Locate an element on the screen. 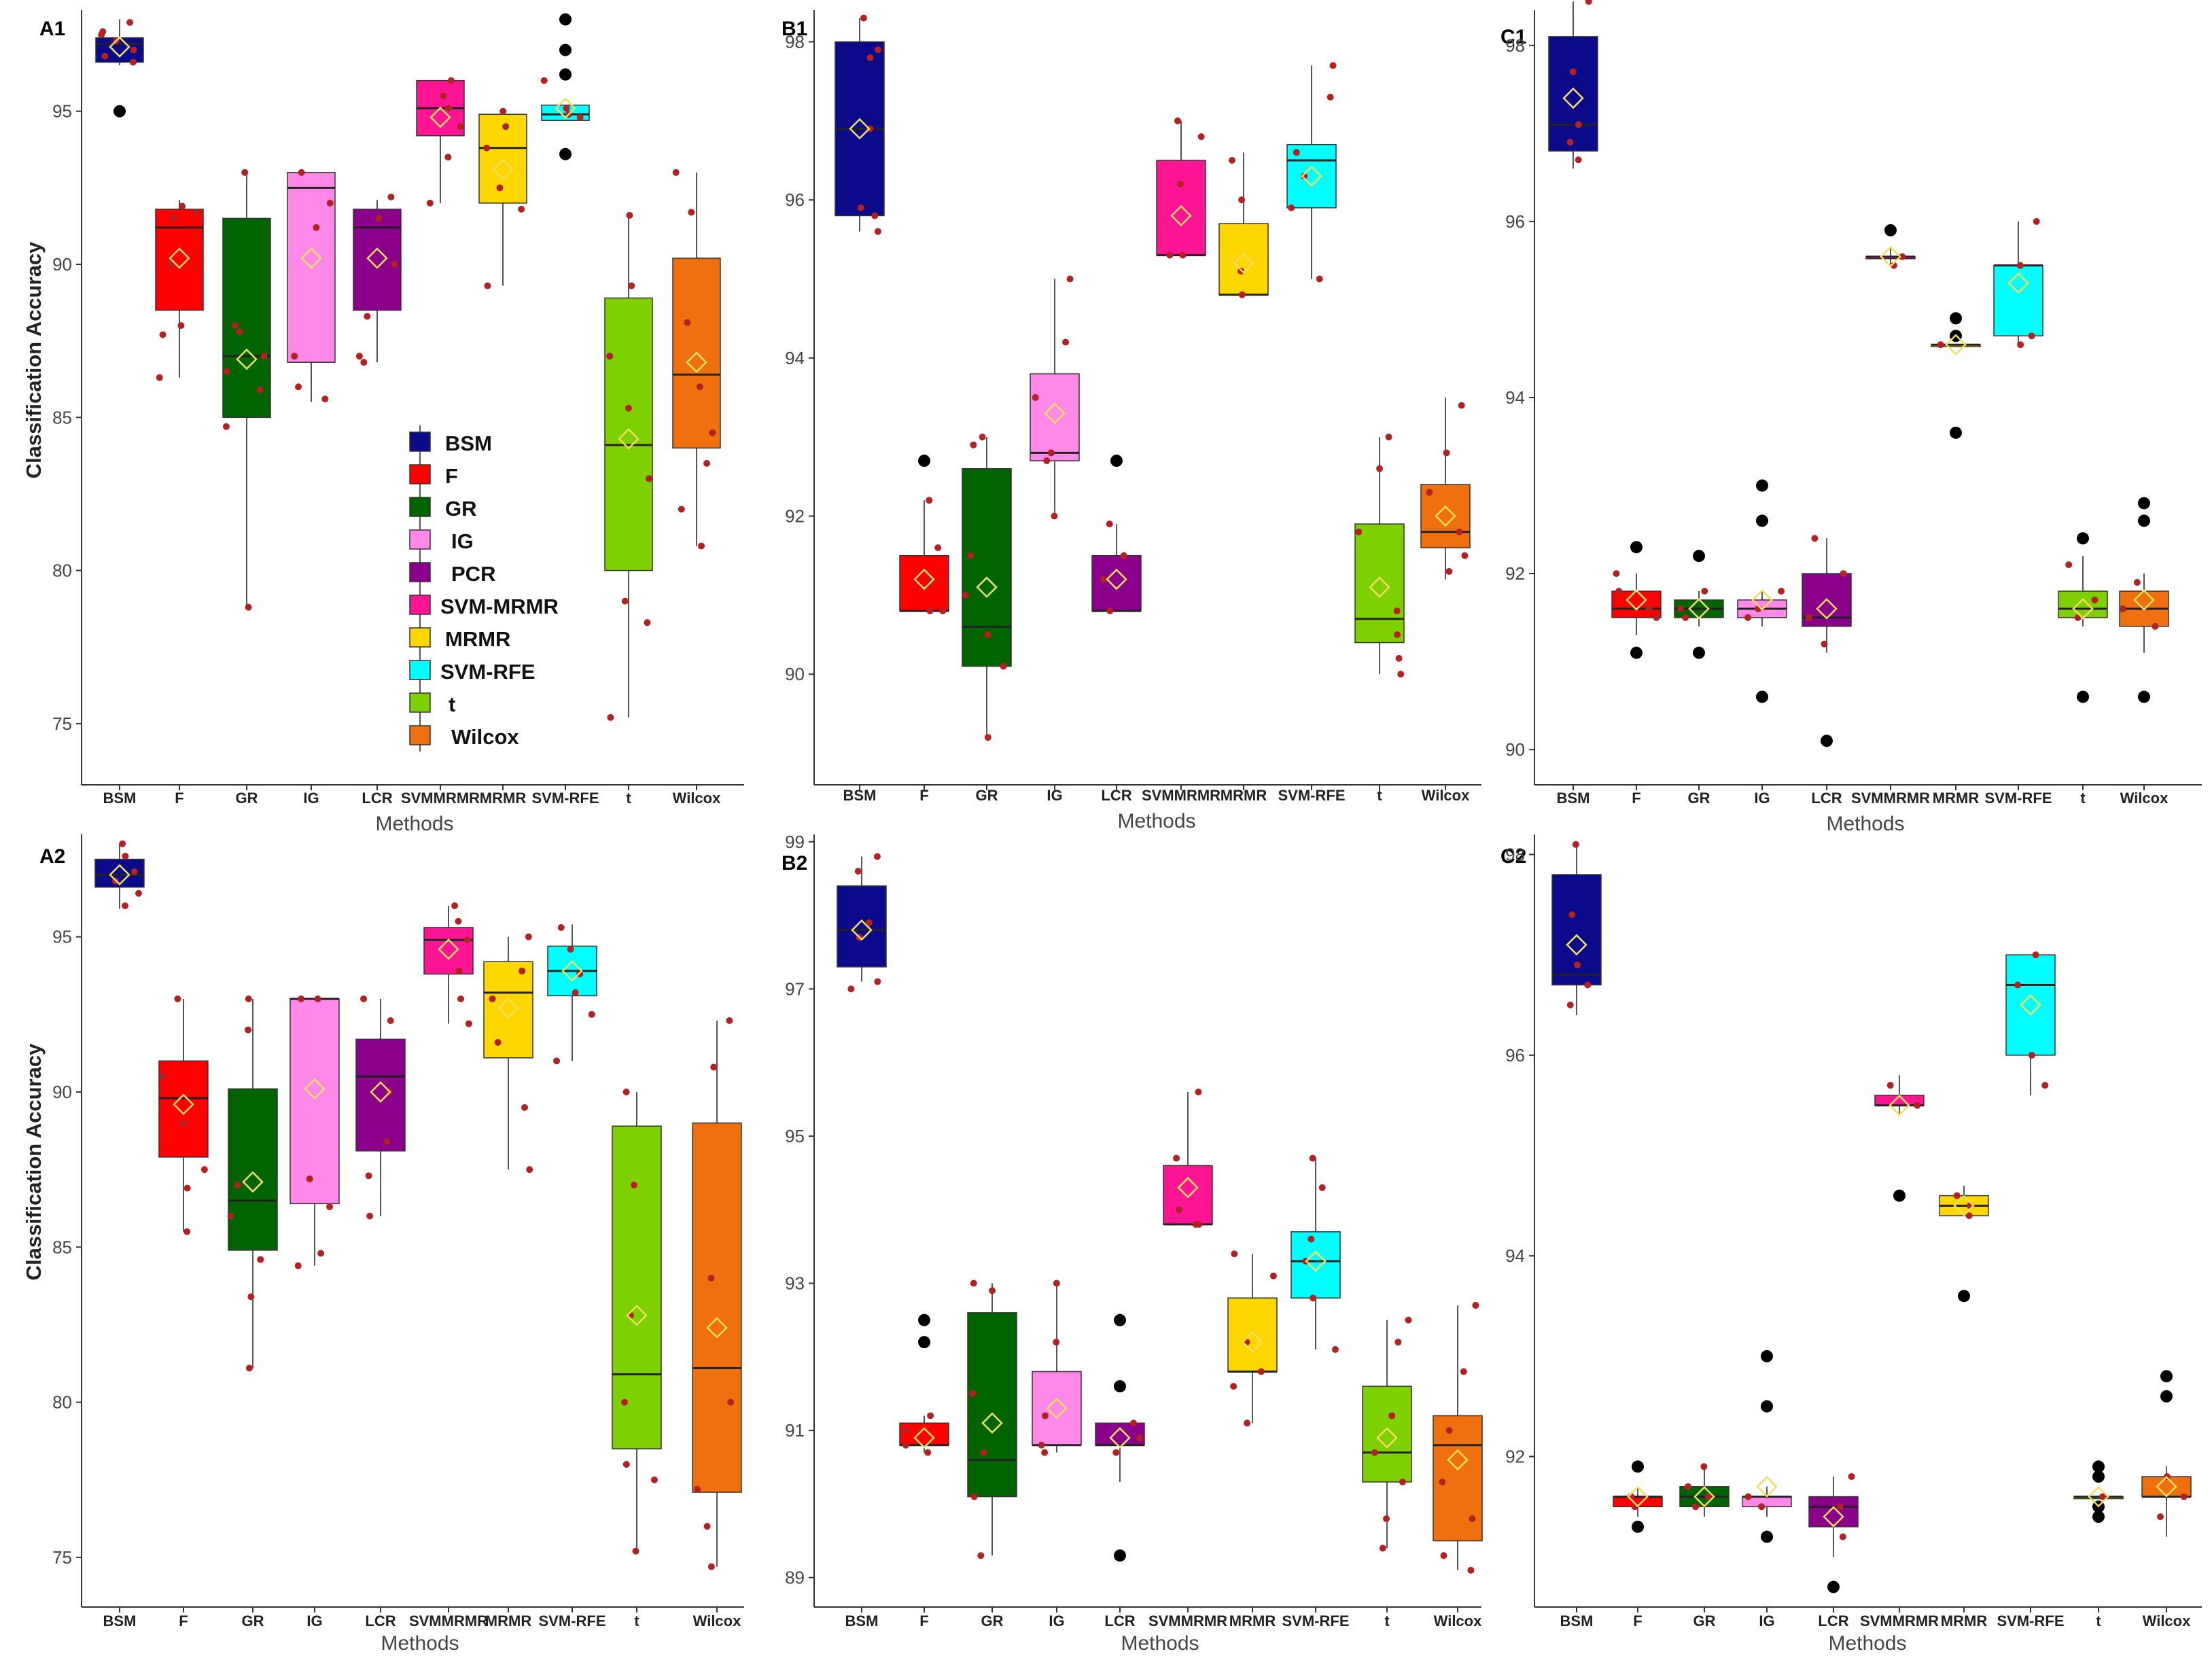 This screenshot has width=2212, height=1658. box-bsm is located at coordinates (119, 875).